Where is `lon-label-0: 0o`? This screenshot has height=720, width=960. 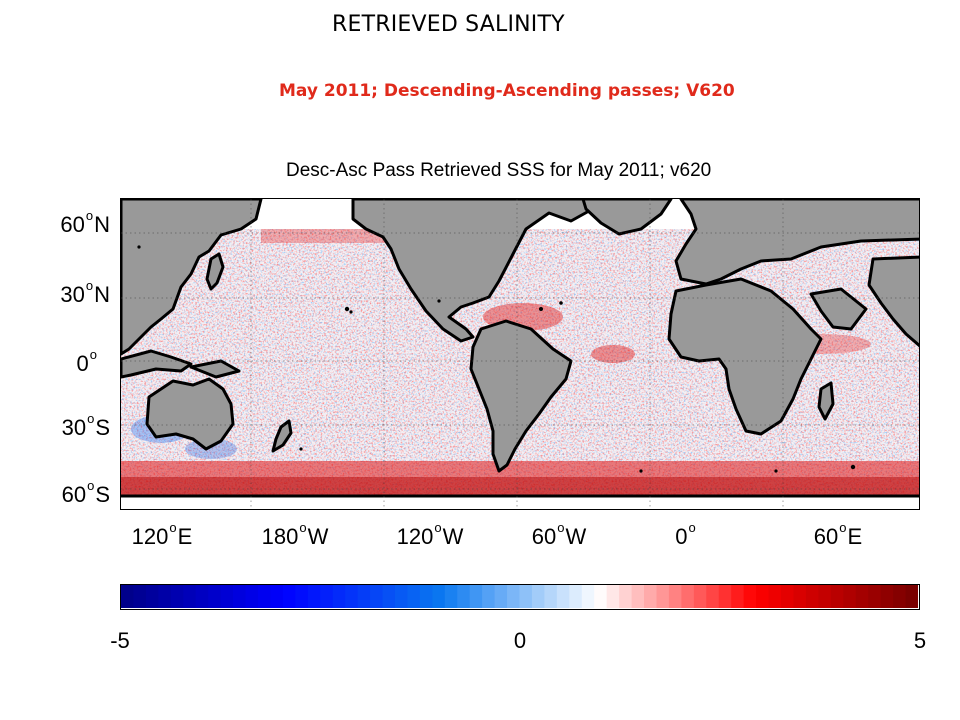
lon-label-0: 0o is located at coordinates (685, 534).